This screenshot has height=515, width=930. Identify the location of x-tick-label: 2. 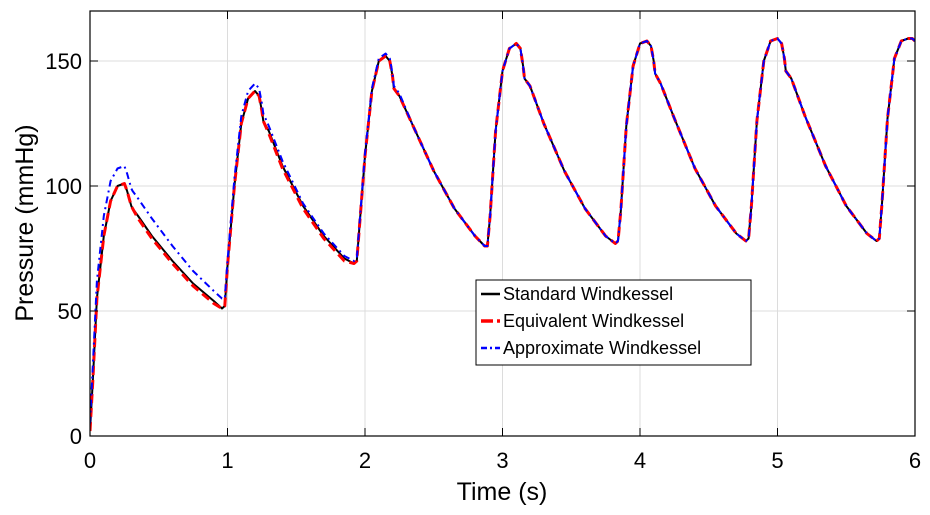
(365, 460).